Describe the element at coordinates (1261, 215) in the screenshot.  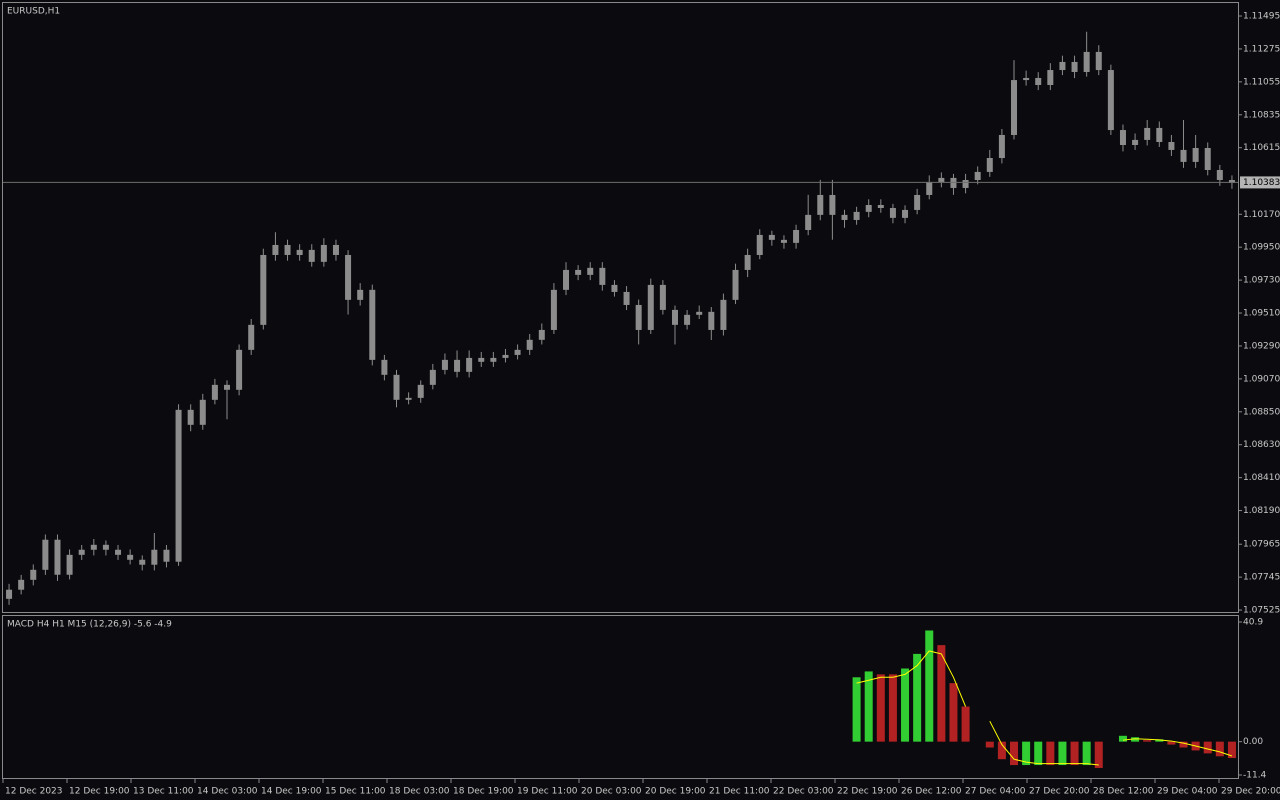
I see `y-tick-label: 1.10170` at that location.